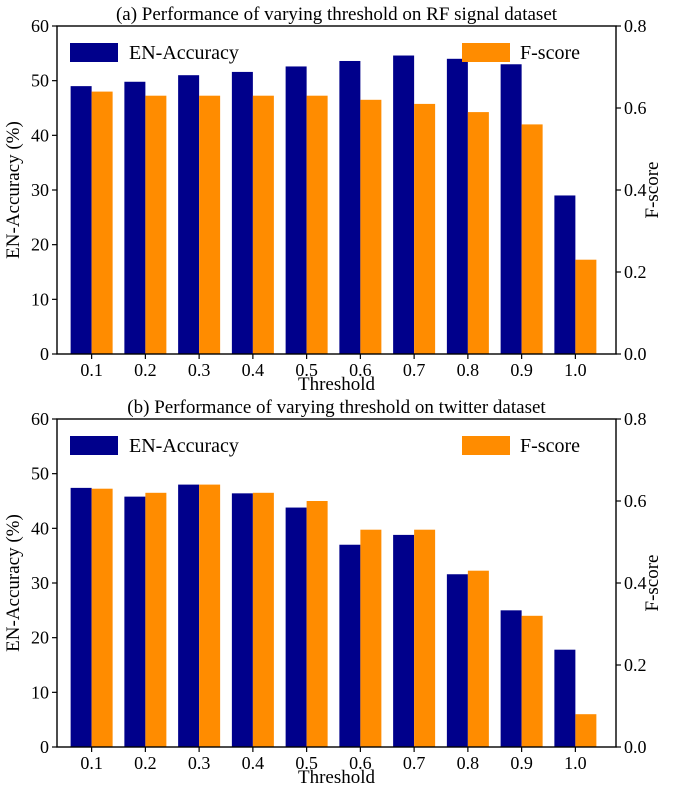  I want to click on bar-en-accuracy-0.6, so click(350, 207).